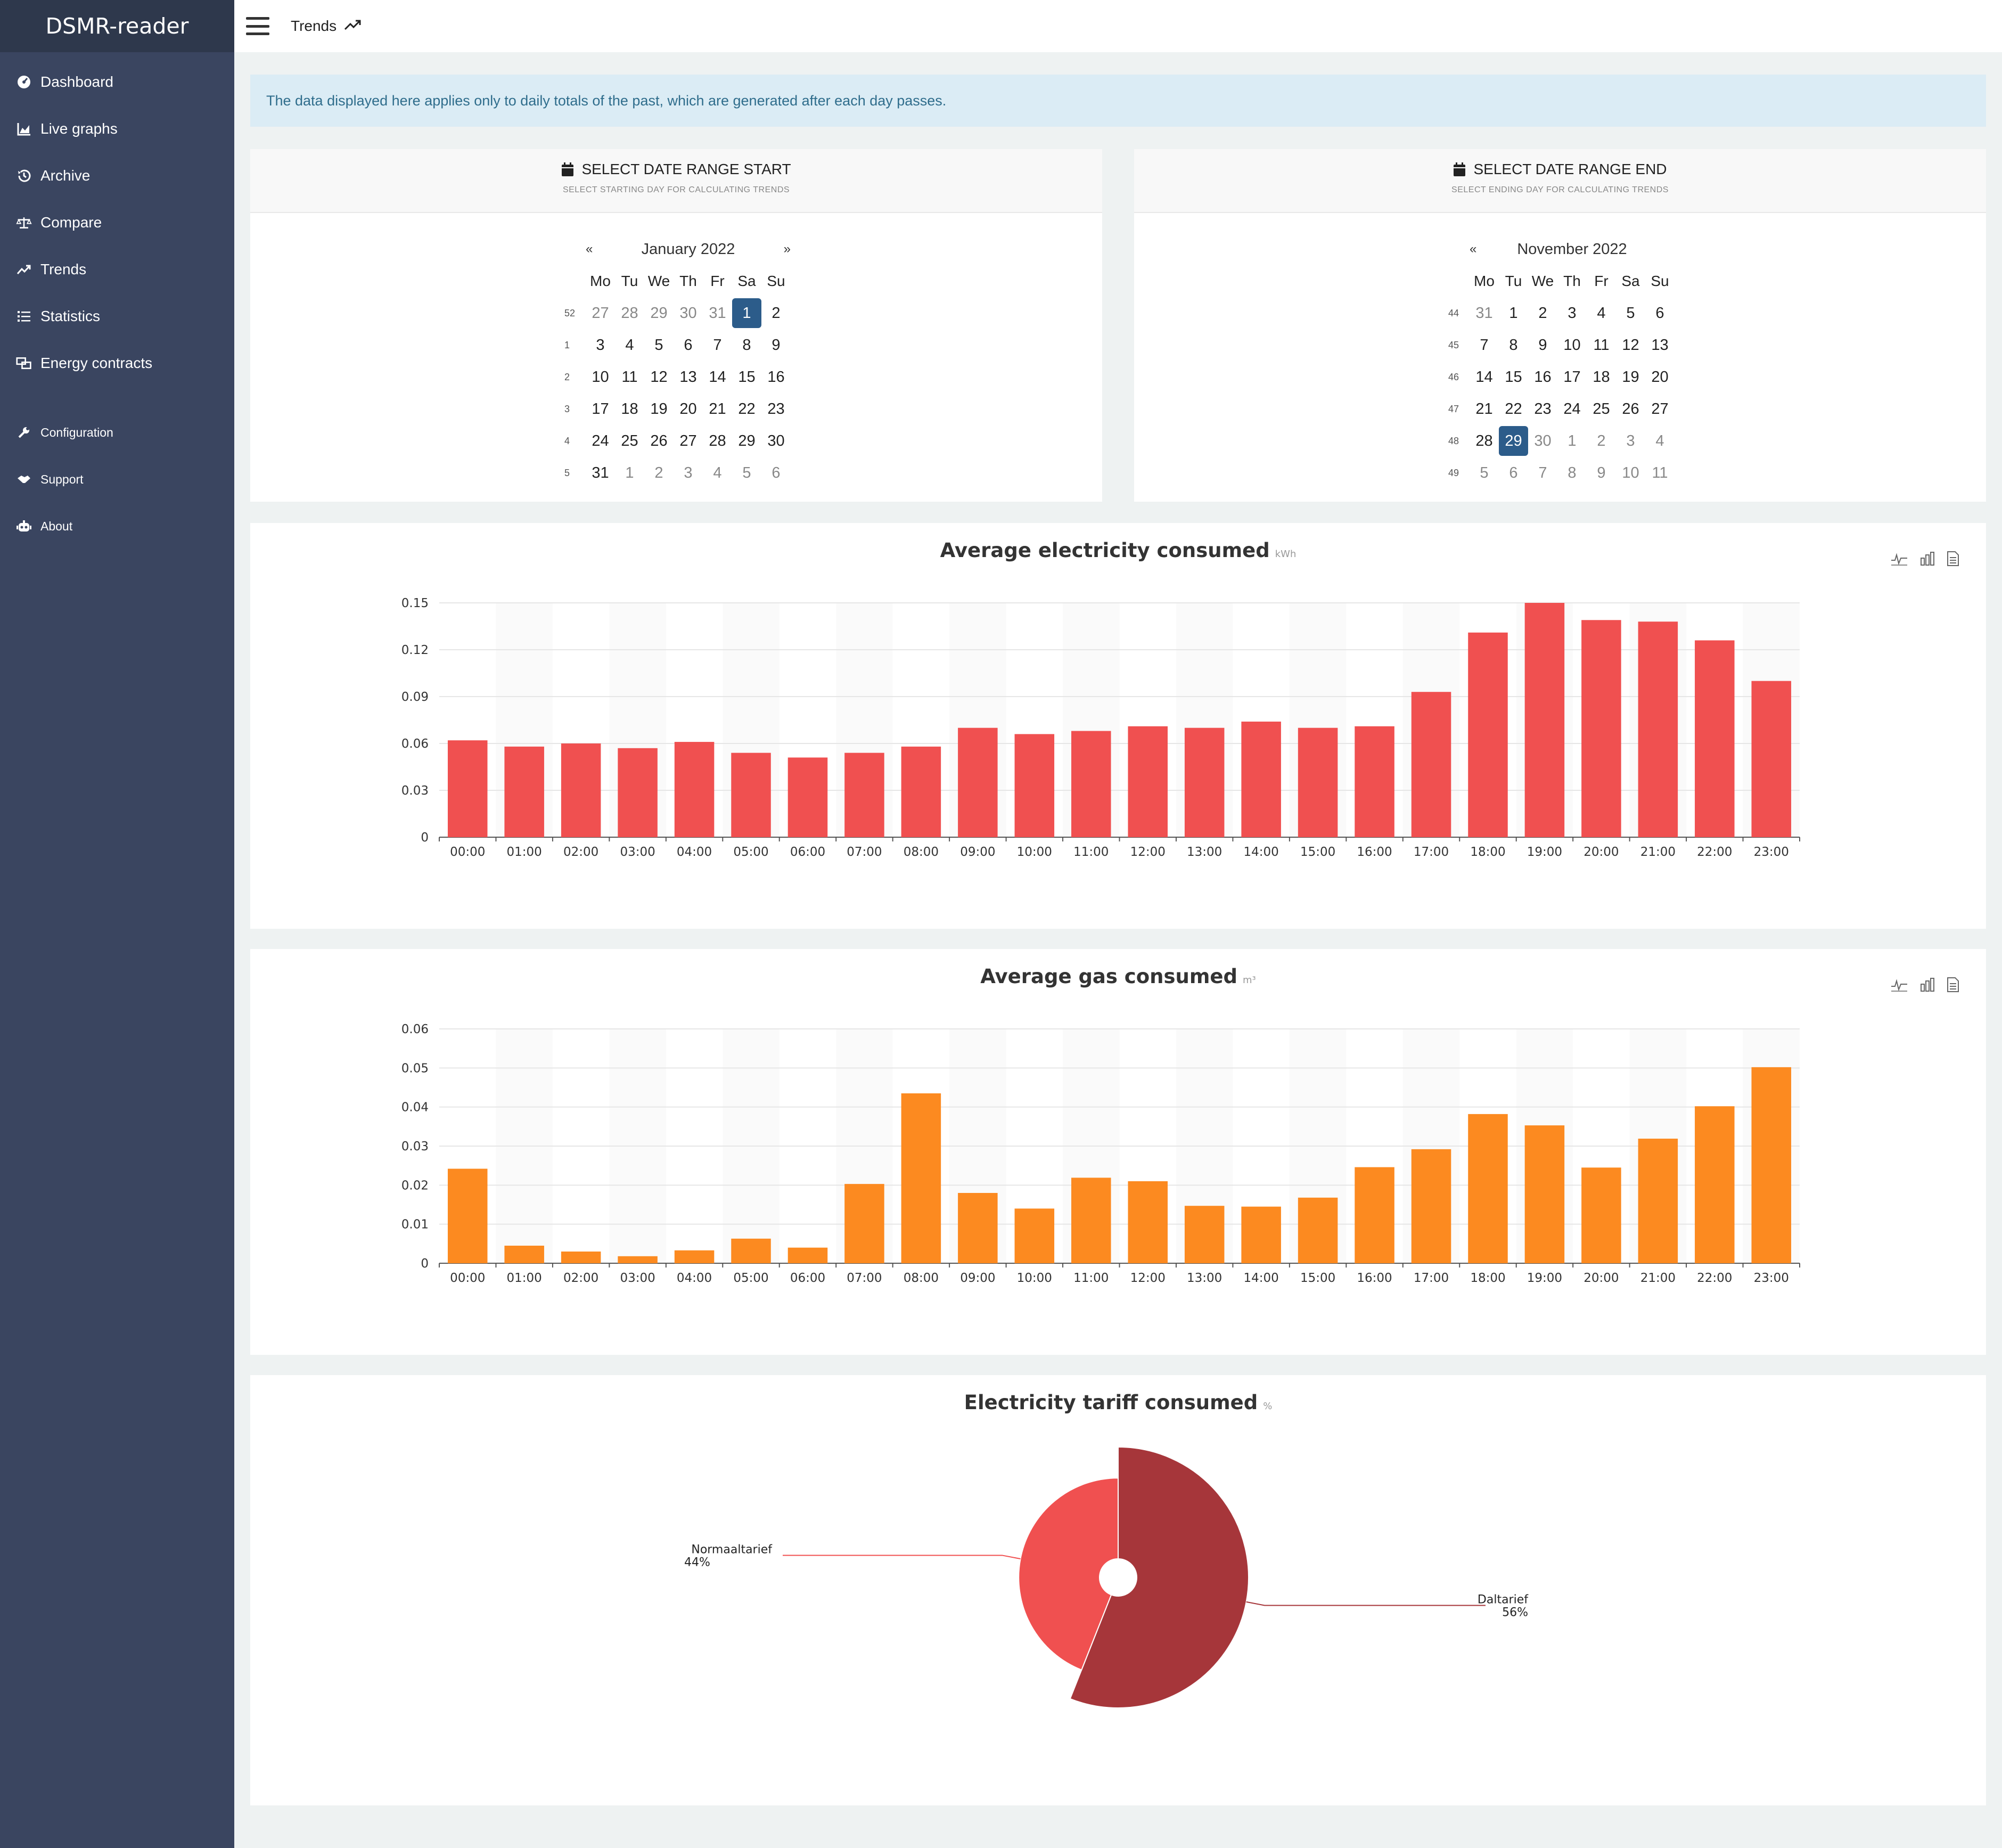 The width and height of the screenshot is (2002, 1848). Describe the element at coordinates (117, 128) in the screenshot. I see `sidebar-item-live-graphs: Live graphs` at that location.